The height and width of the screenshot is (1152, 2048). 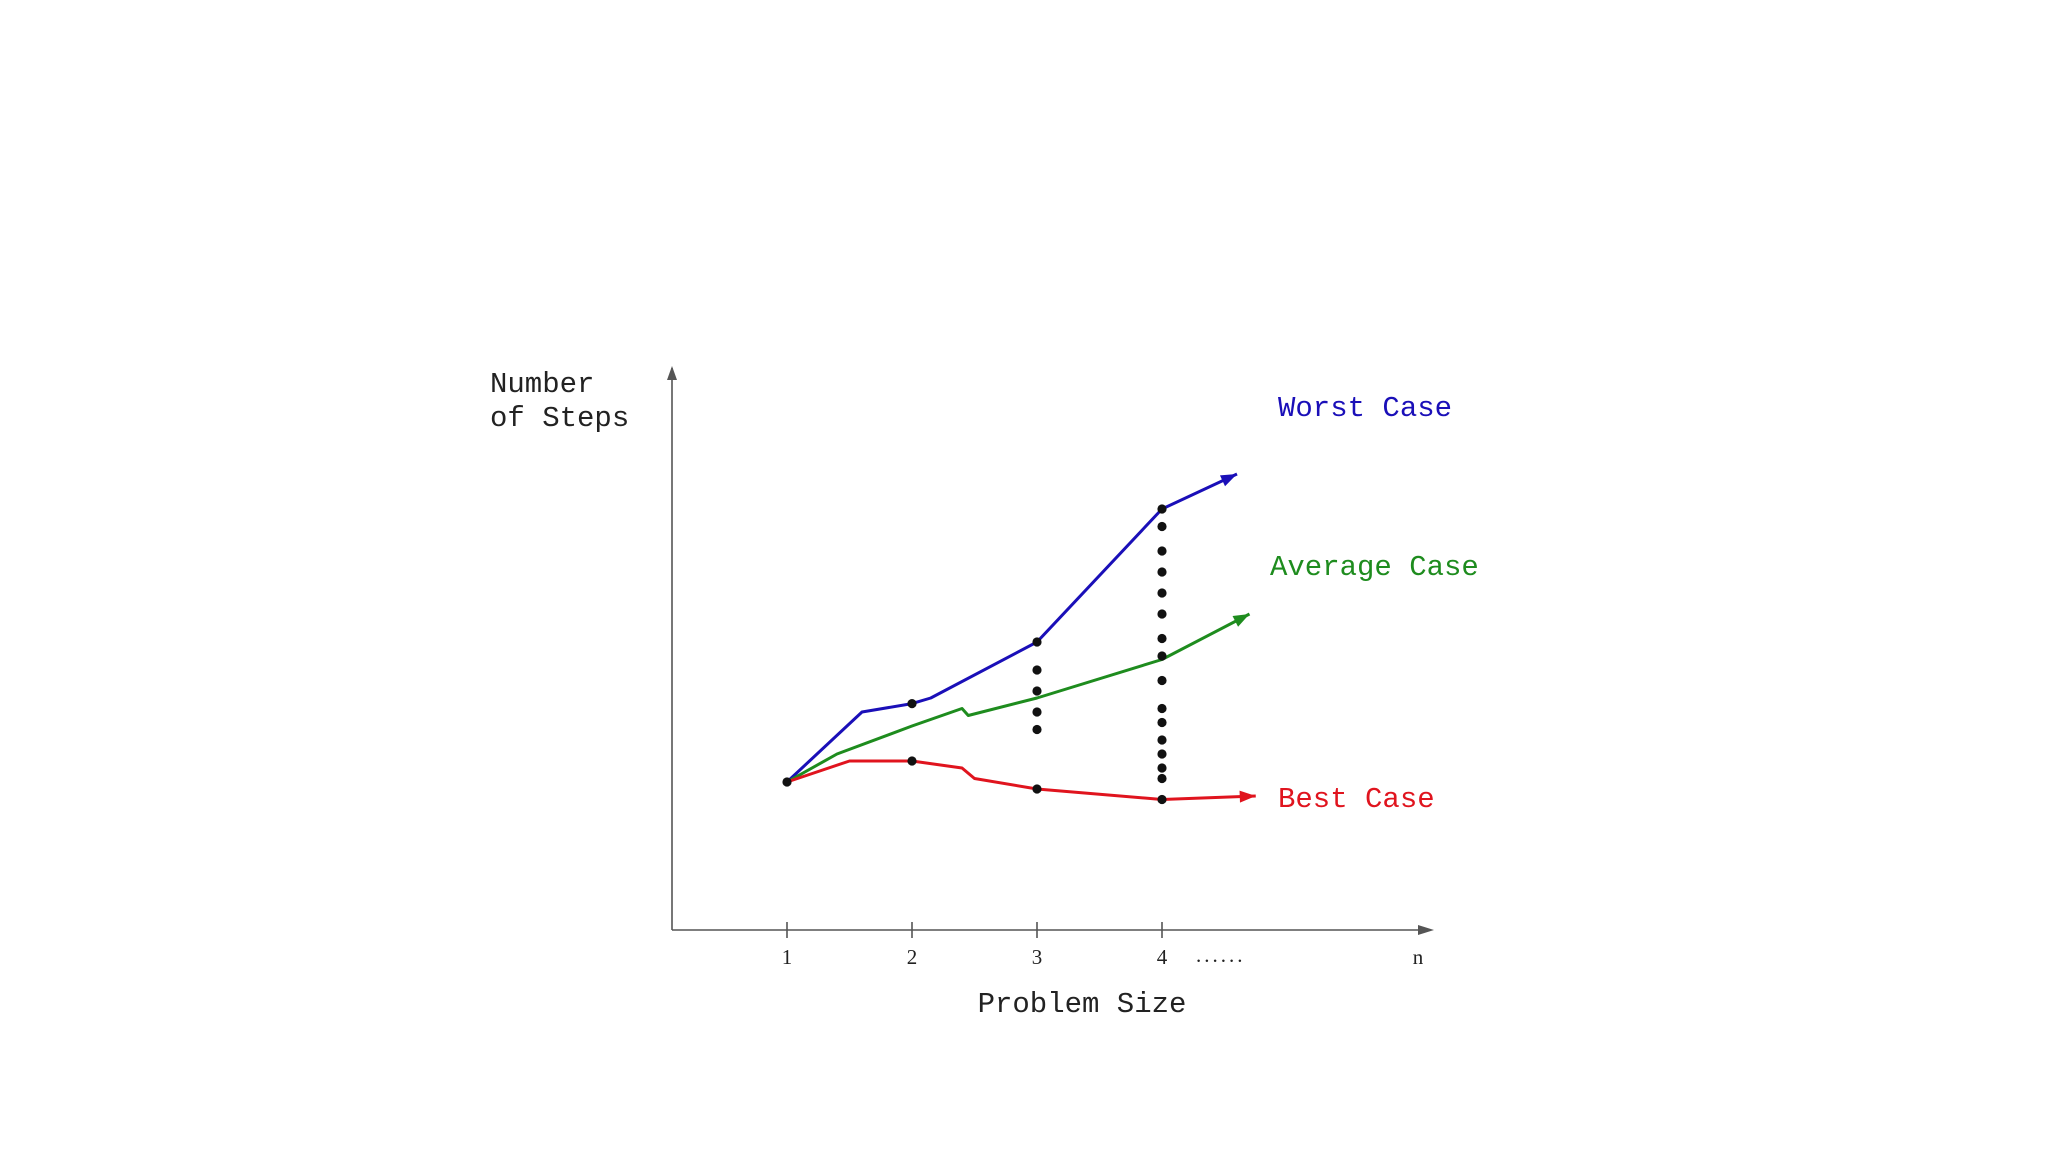 I want to click on best-case-curve, so click(x=1021, y=780).